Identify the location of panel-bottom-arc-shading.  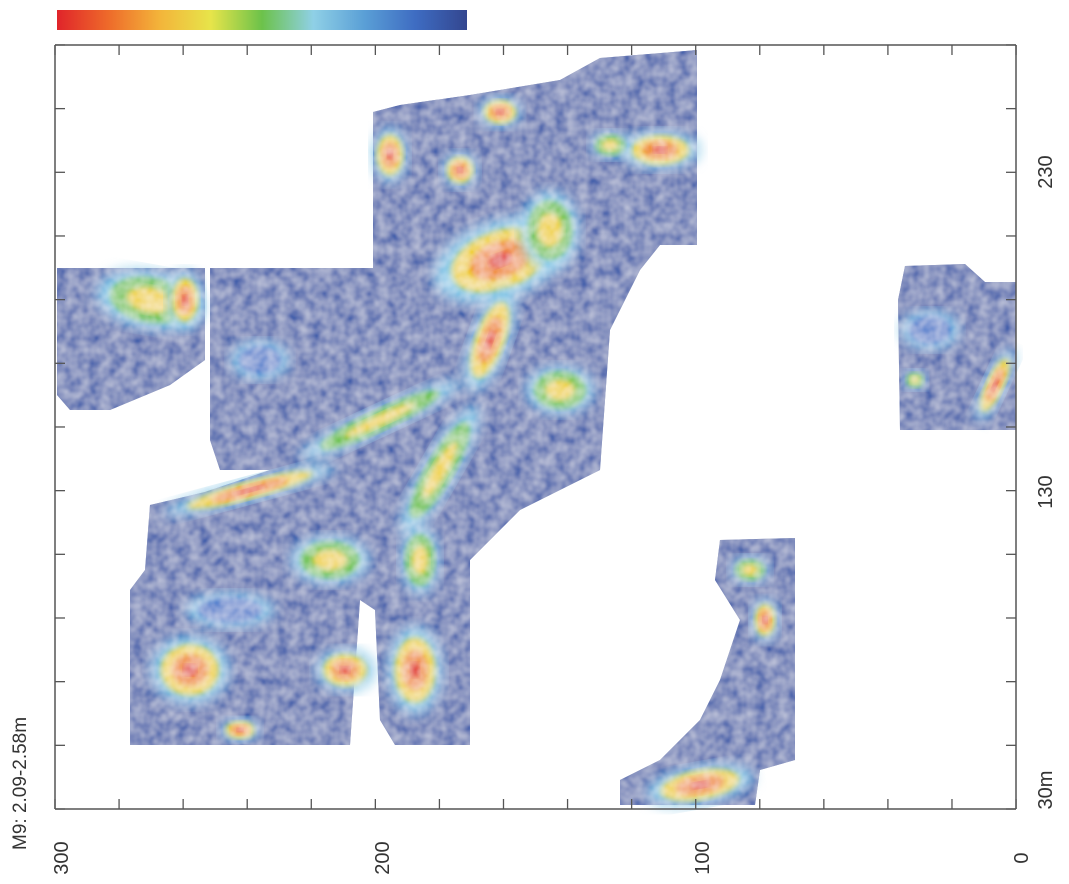
(707, 671).